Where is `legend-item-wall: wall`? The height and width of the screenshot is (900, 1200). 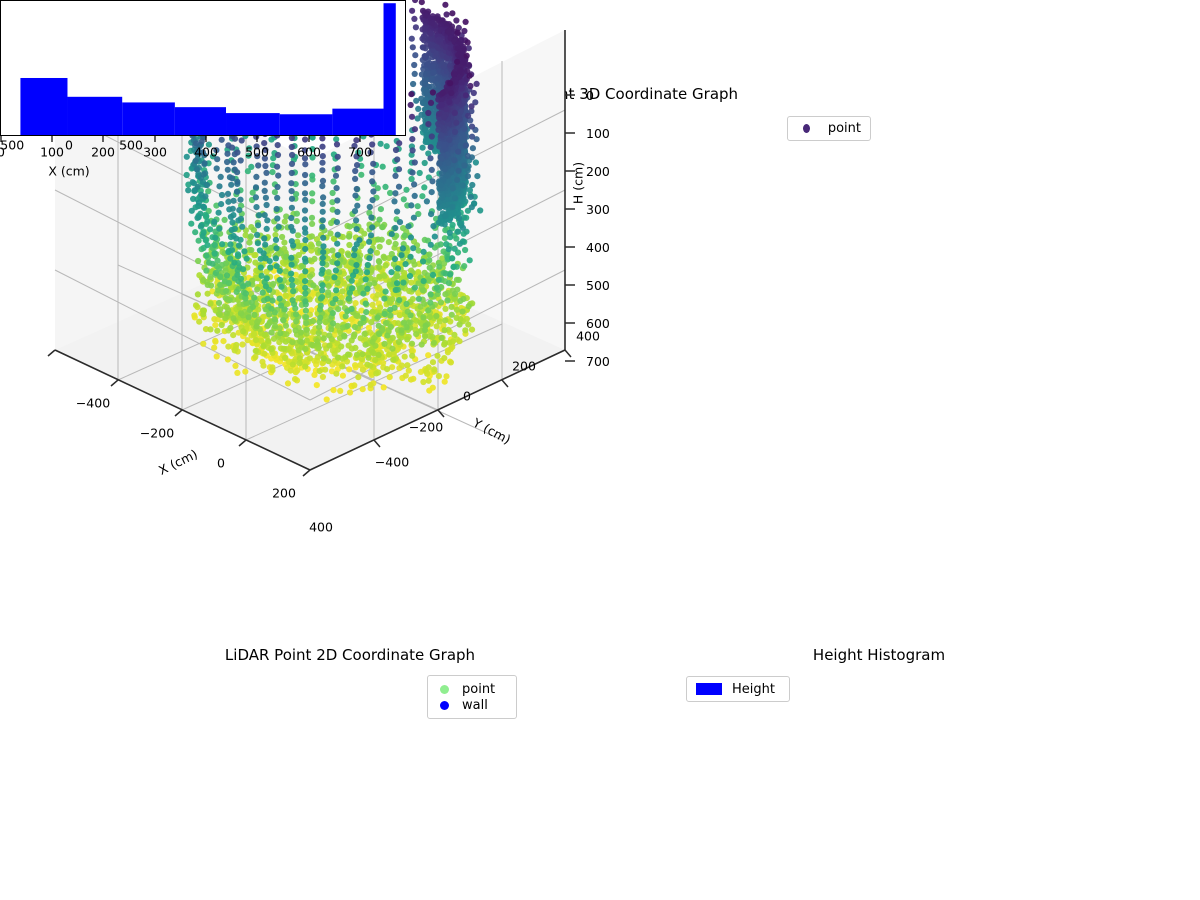 legend-item-wall: wall is located at coordinates (472, 705).